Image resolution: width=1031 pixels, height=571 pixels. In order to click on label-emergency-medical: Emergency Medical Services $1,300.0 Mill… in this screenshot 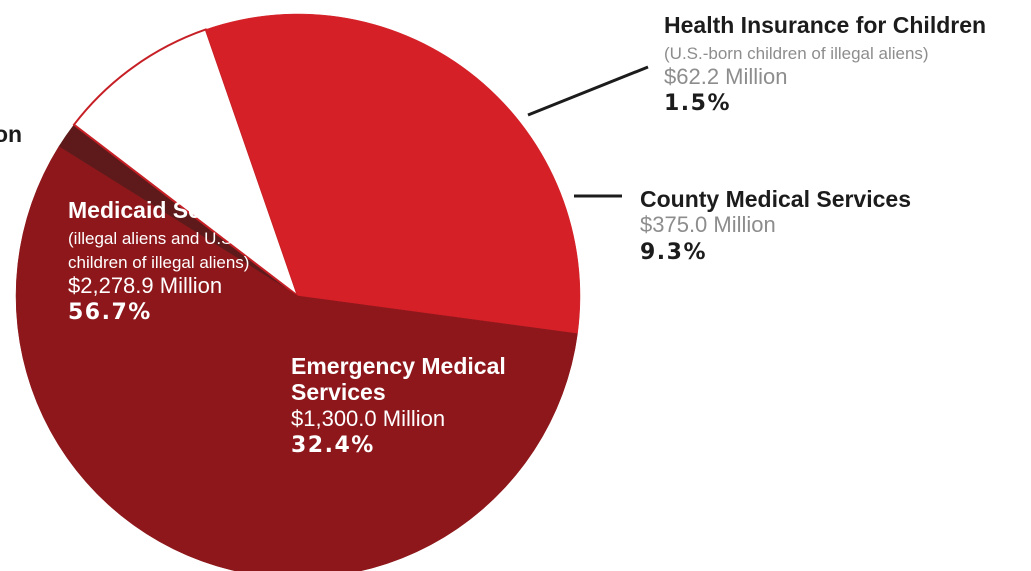, I will do `click(398, 405)`.